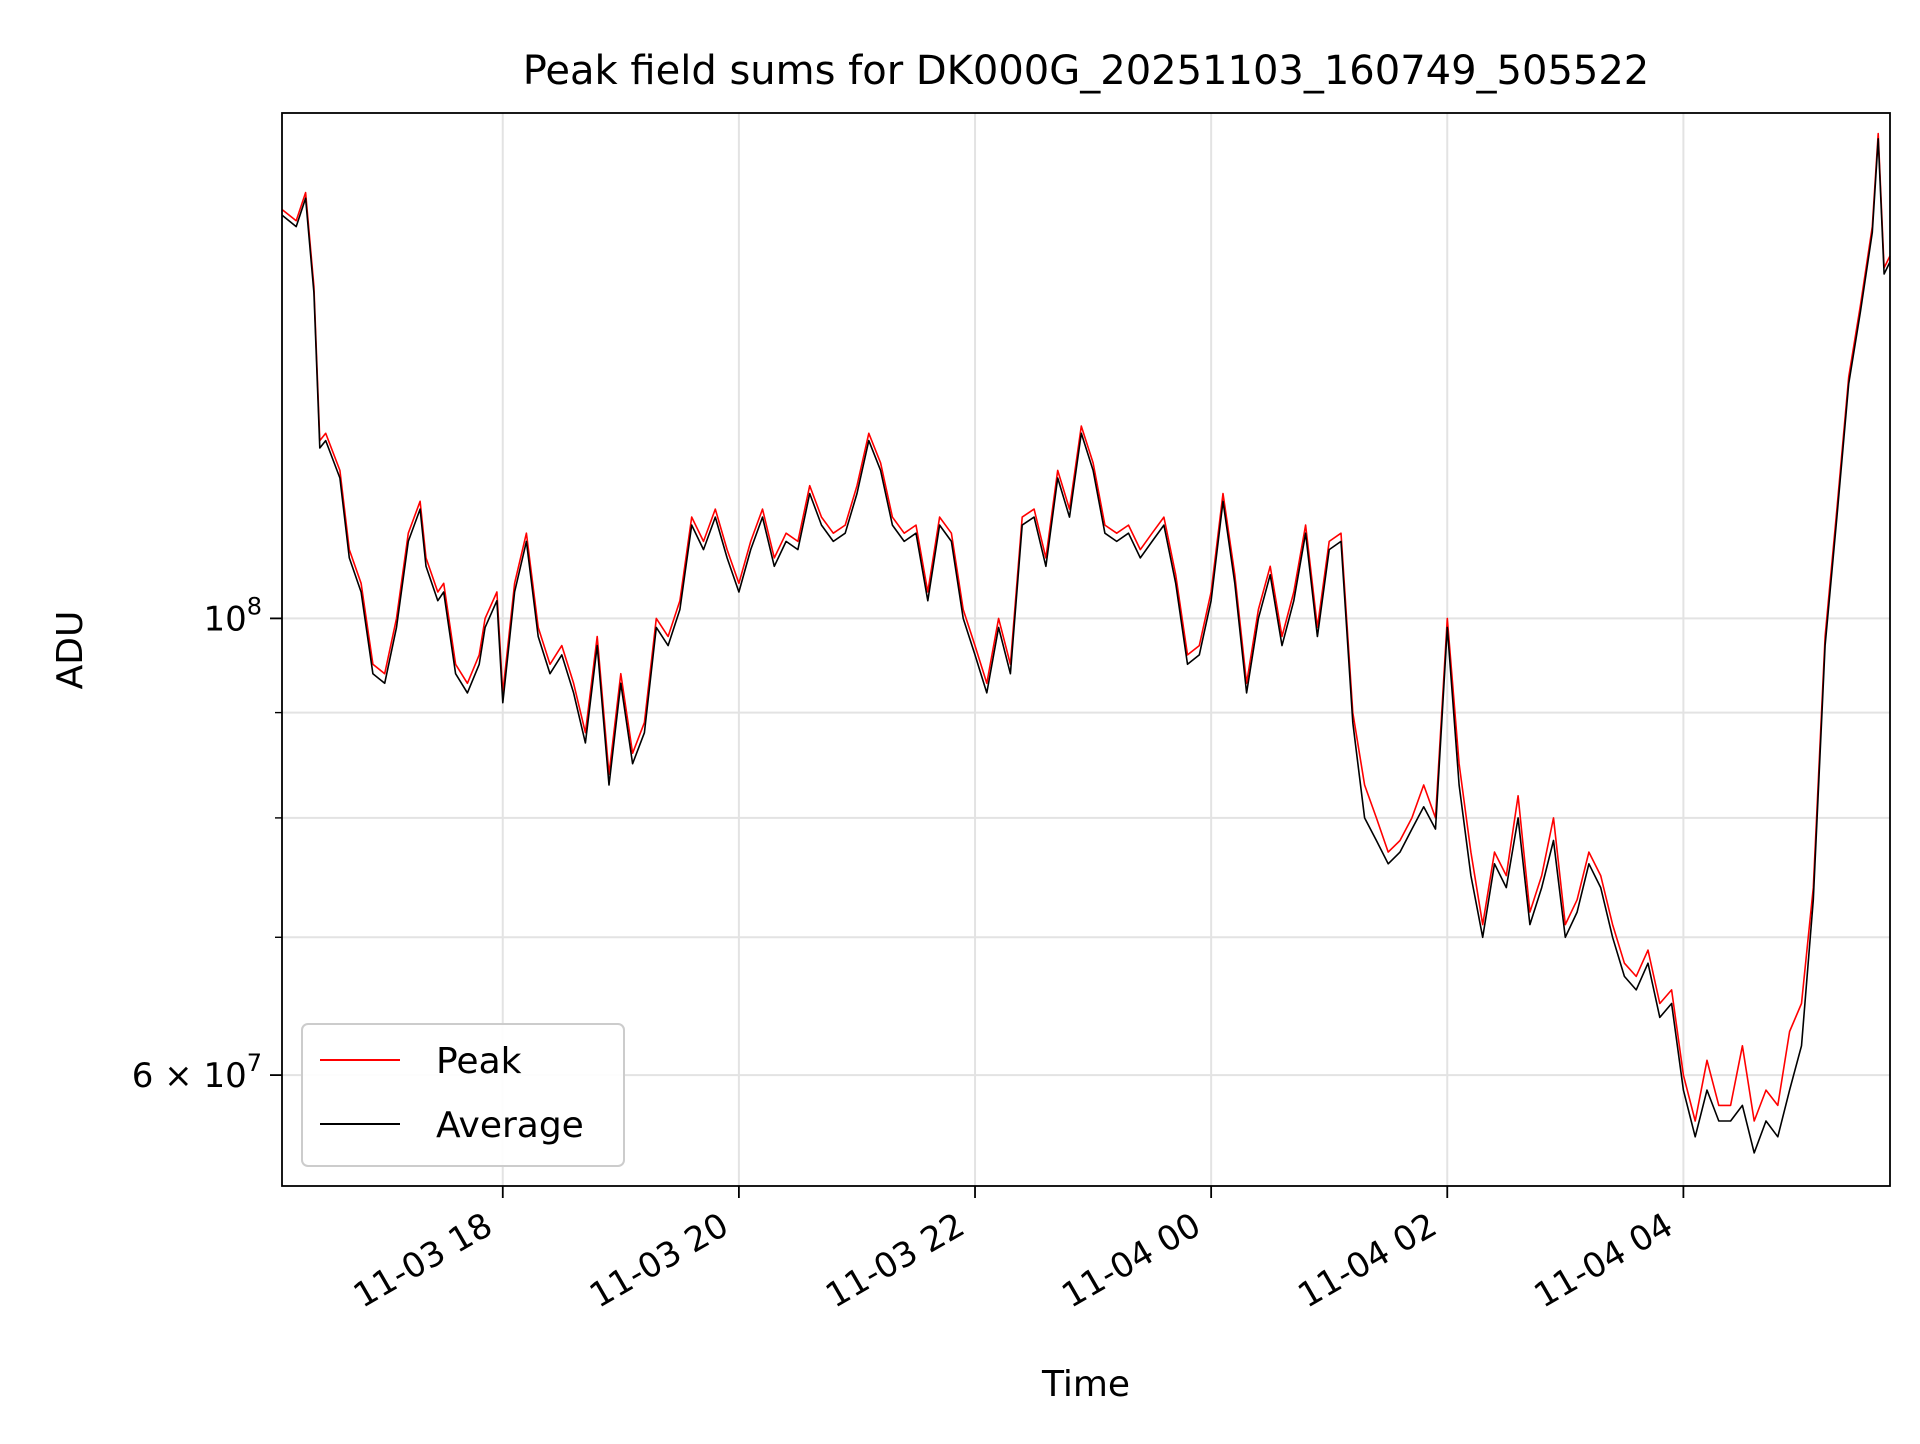  What do you see at coordinates (232, 615) in the screenshot?
I see `y-tick-label-major-0: 108` at bounding box center [232, 615].